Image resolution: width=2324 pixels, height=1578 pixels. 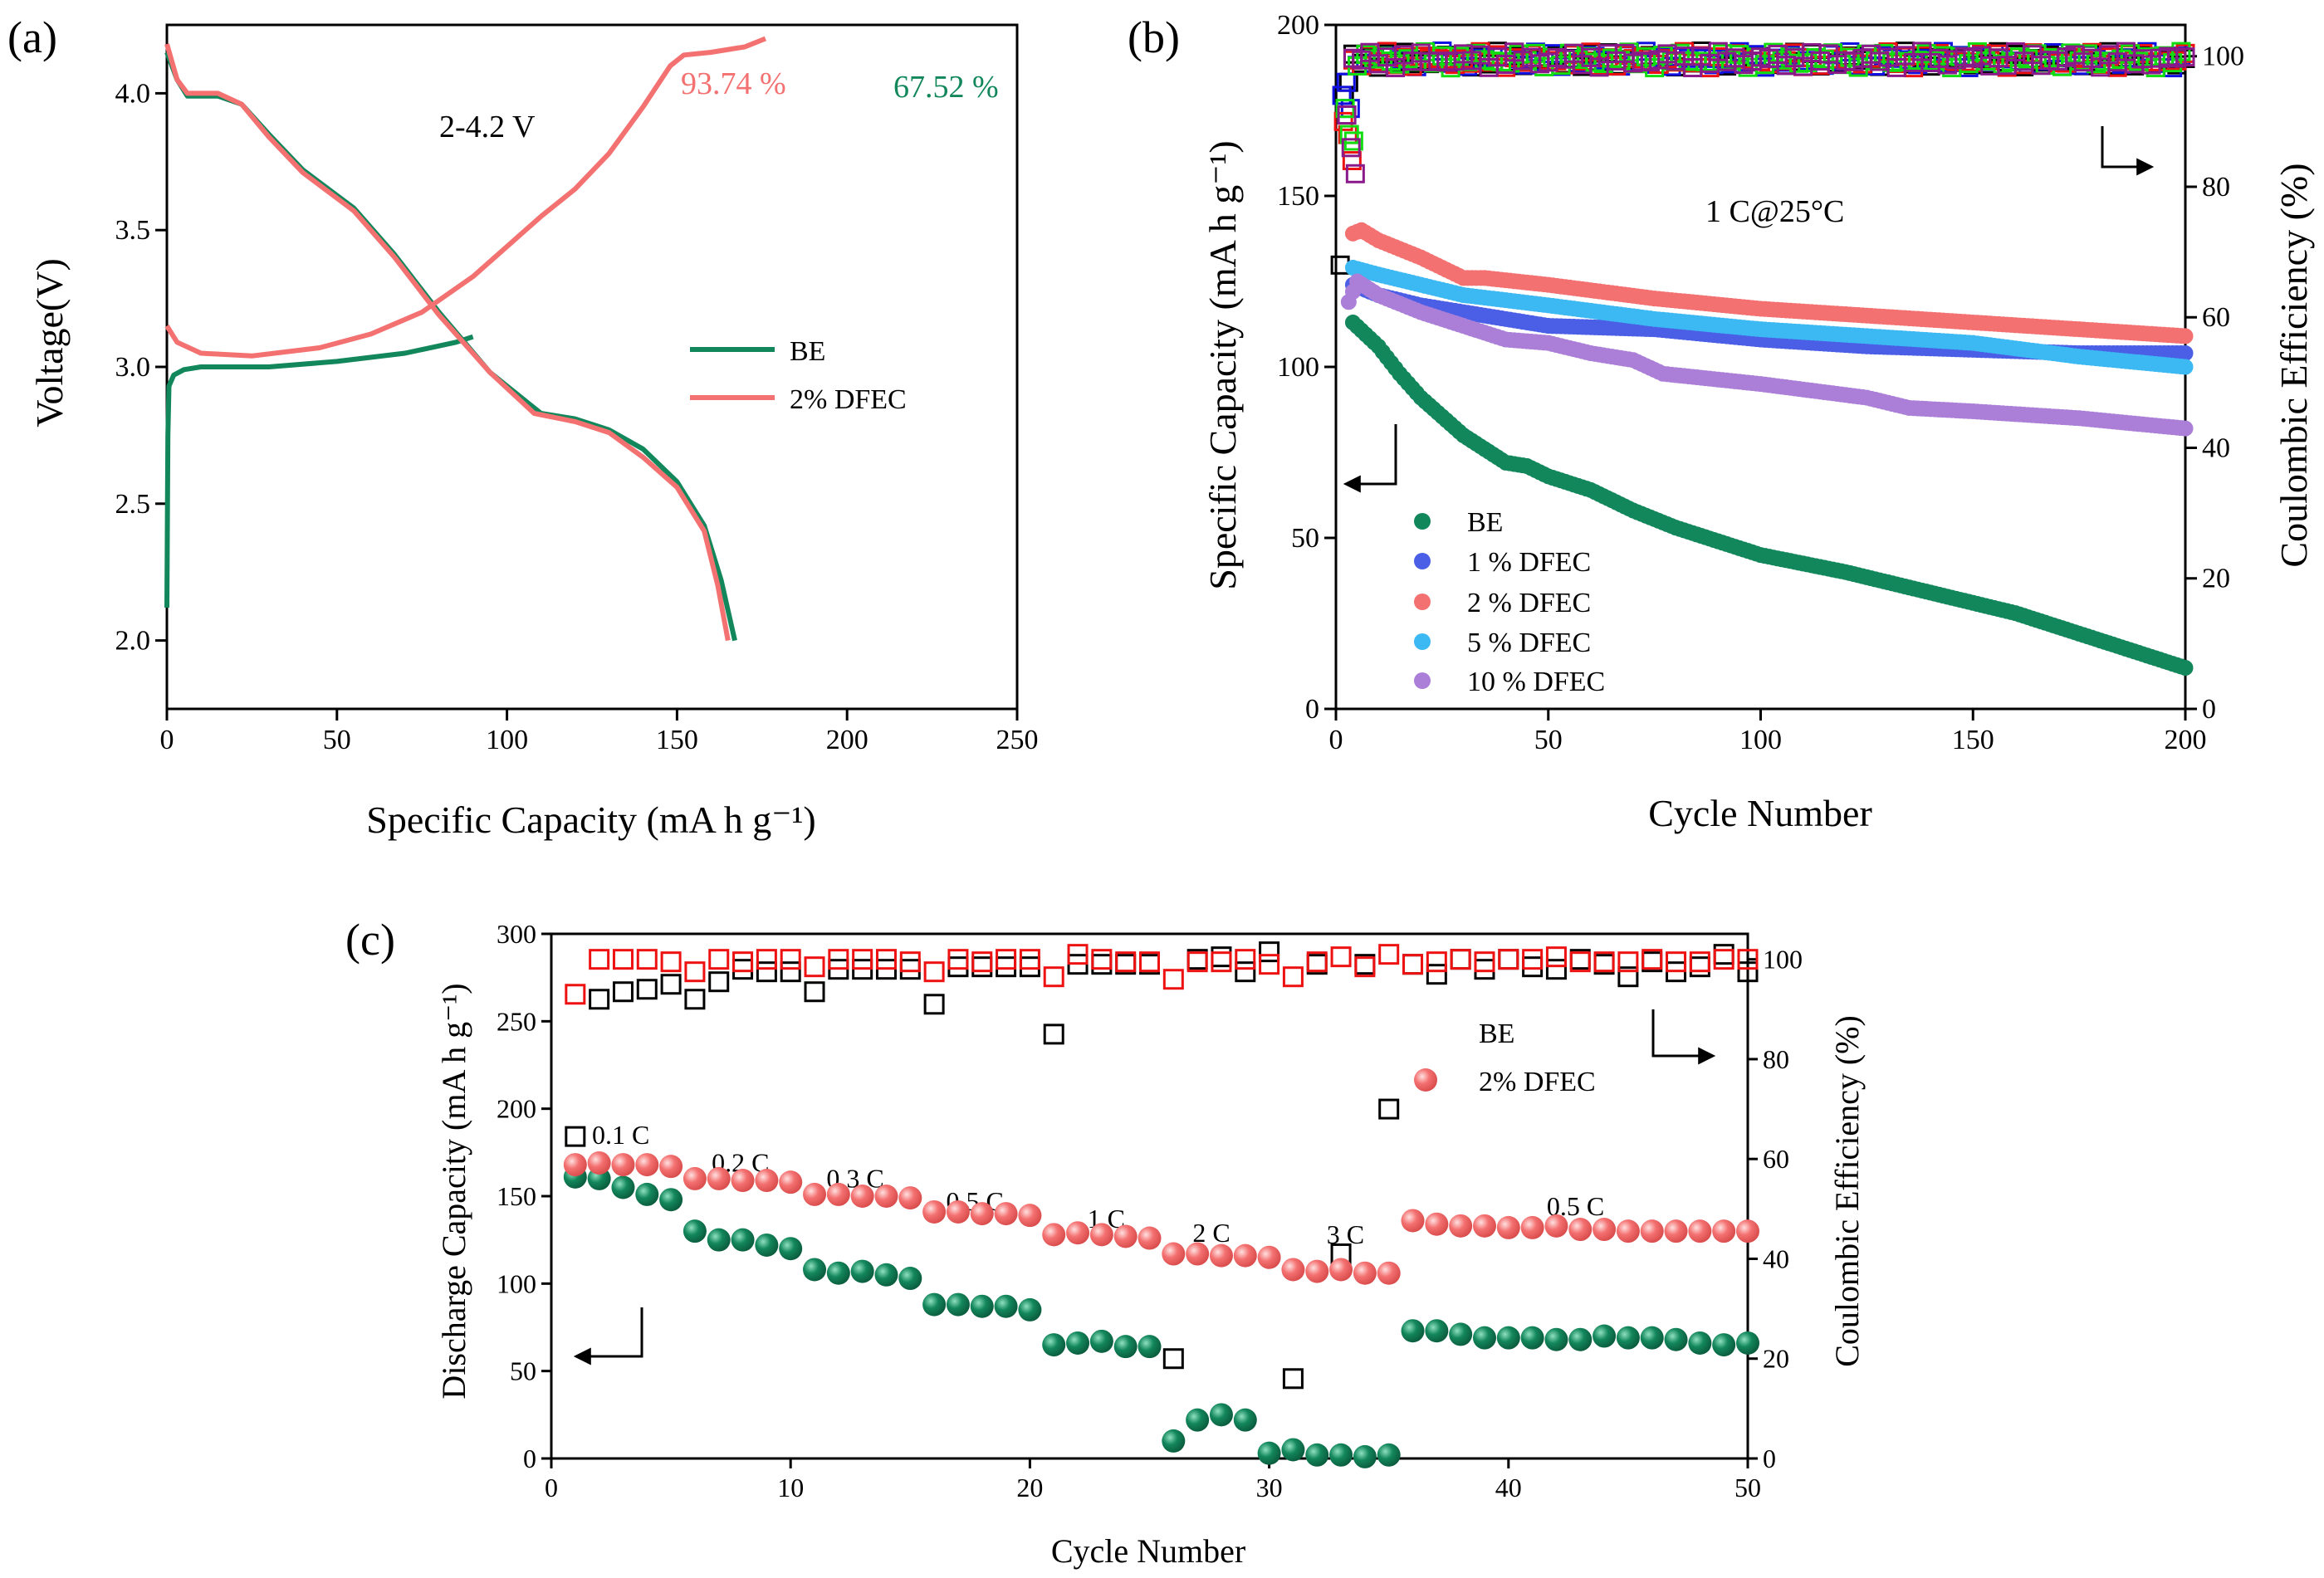 I want to click on c-rate-label: 0.1 C, so click(x=620, y=1135).